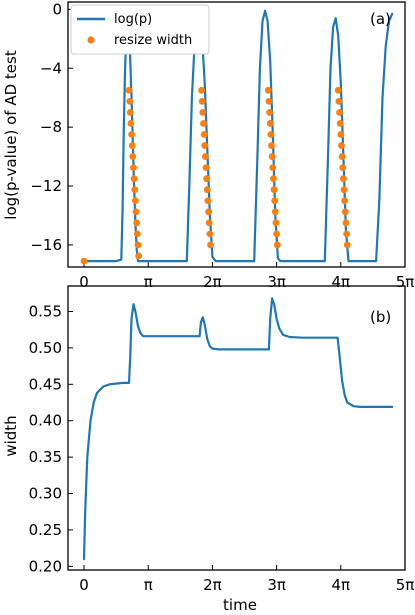 The image size is (415, 615). Describe the element at coordinates (45, 421) in the screenshot. I see `panel-b-ytick-label: 0.40` at that location.